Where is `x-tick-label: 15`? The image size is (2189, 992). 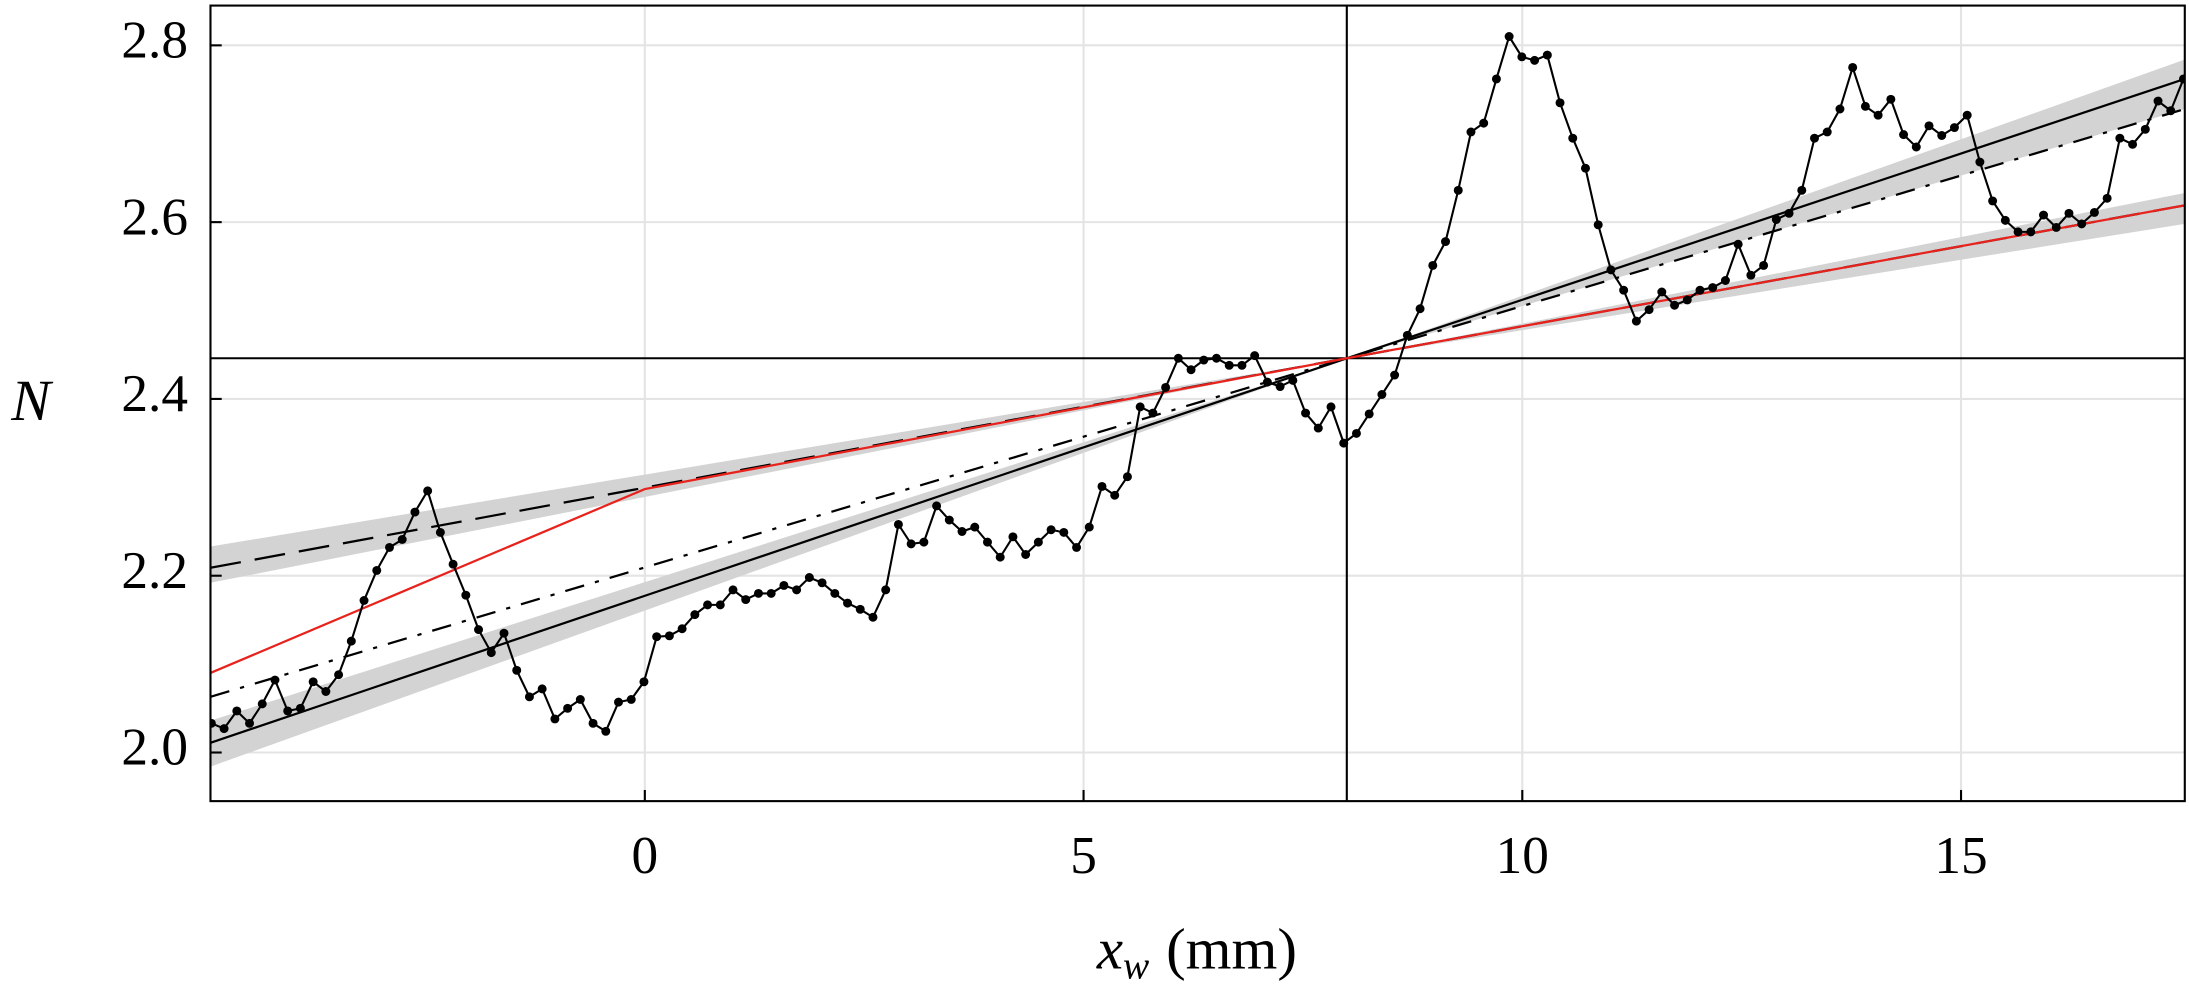 x-tick-label: 15 is located at coordinates (1960, 856).